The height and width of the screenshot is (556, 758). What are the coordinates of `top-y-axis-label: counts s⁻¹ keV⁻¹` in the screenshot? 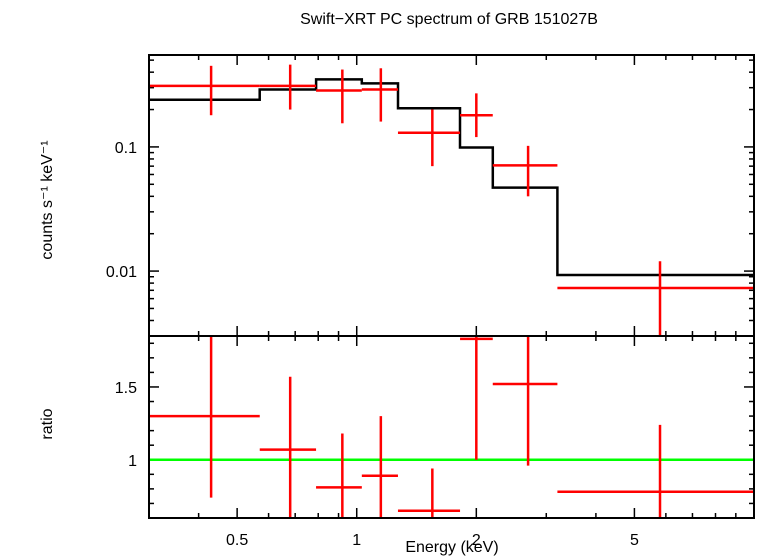 It's located at (47, 199).